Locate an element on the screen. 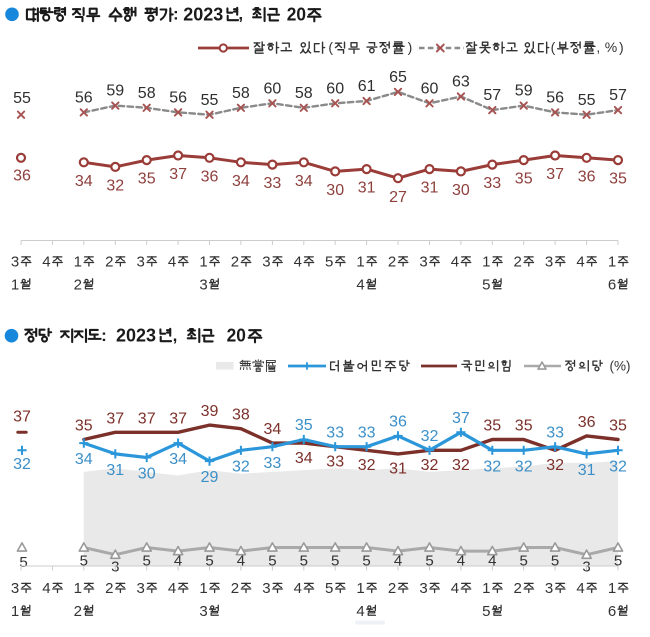 The height and width of the screenshot is (637, 650). svg-text: 30 is located at coordinates (461, 190).